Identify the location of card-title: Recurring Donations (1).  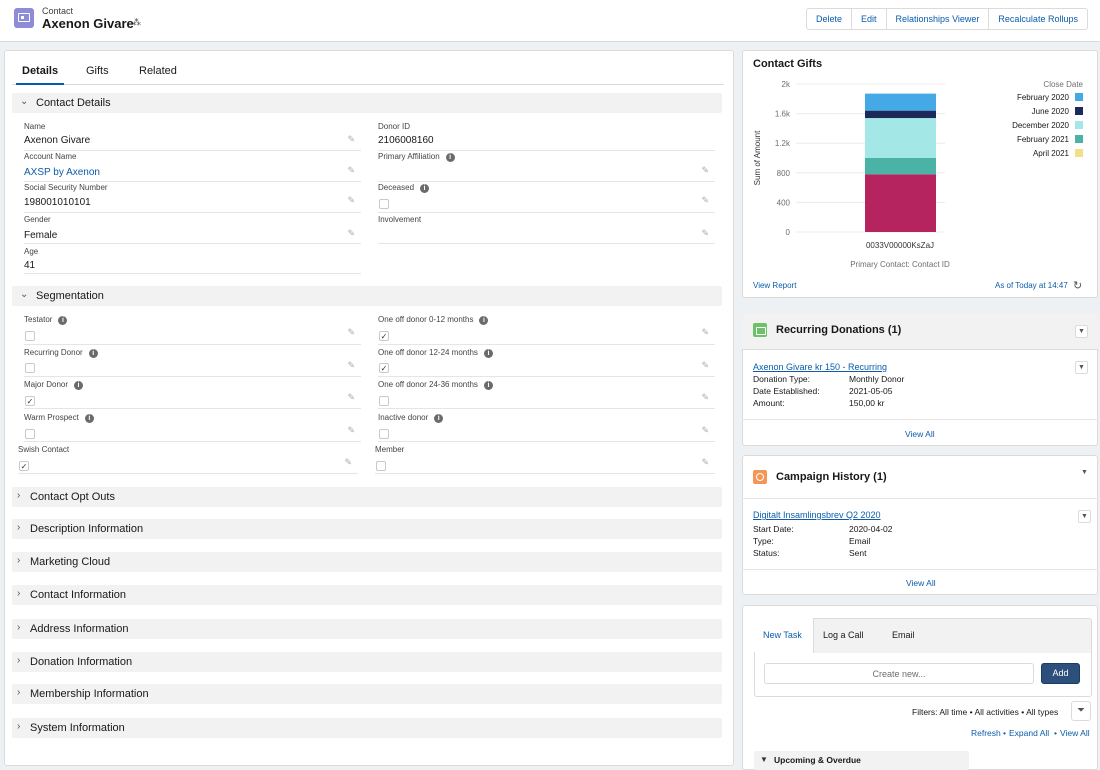
(839, 330).